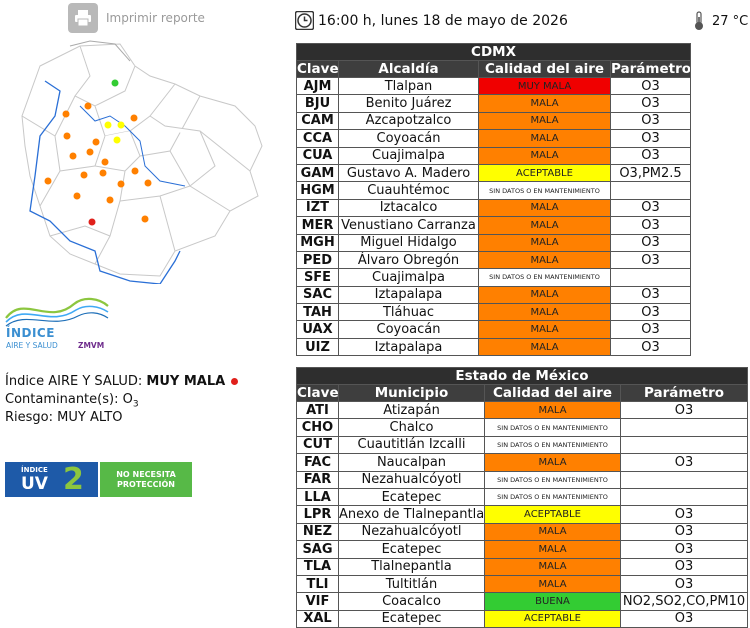  Describe the element at coordinates (317, 549) in the screenshot. I see `station-clave: SAG` at that location.